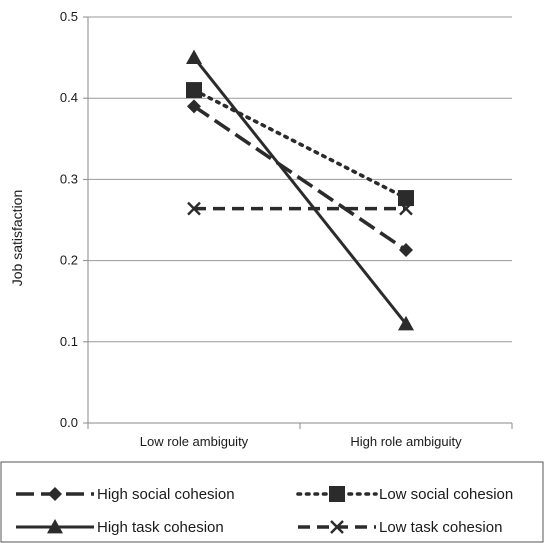 Image resolution: width=544 pixels, height=543 pixels. What do you see at coordinates (160, 527) in the screenshot?
I see `legend-label: High task cohesion` at bounding box center [160, 527].